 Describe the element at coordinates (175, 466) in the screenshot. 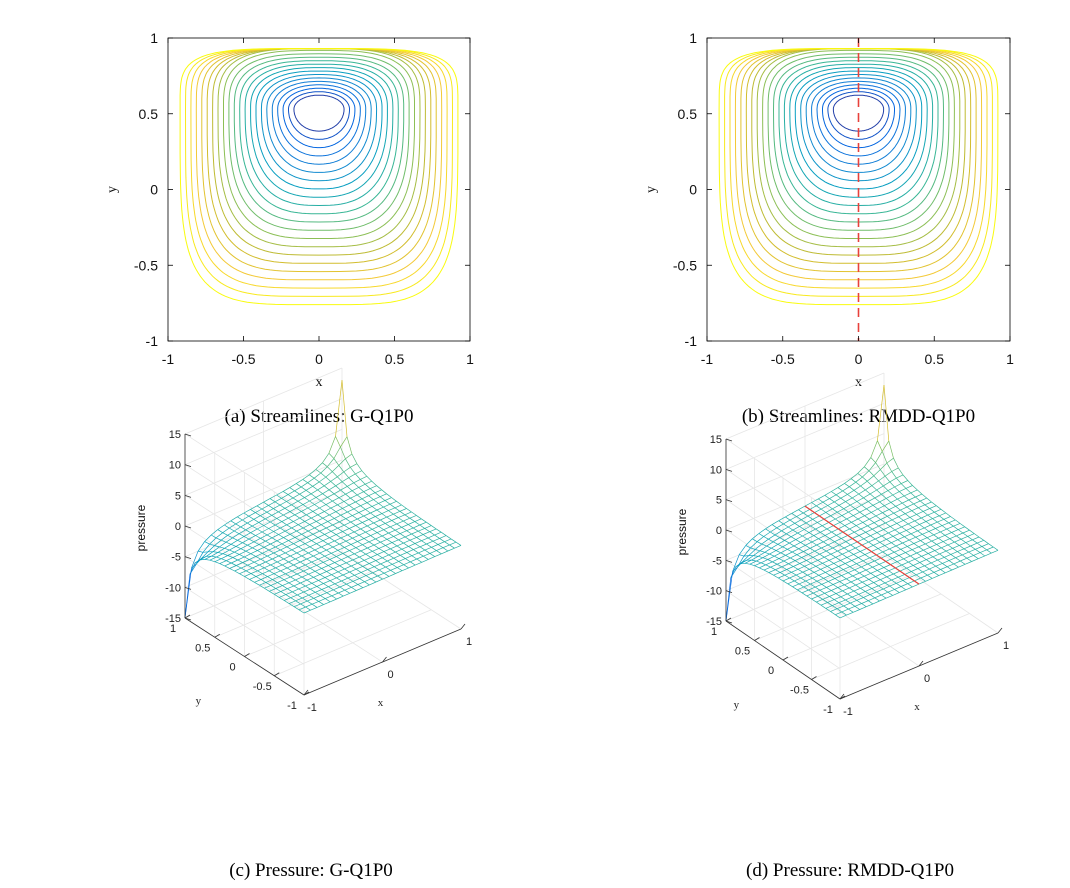

I see `z-tick-label: 10` at that location.